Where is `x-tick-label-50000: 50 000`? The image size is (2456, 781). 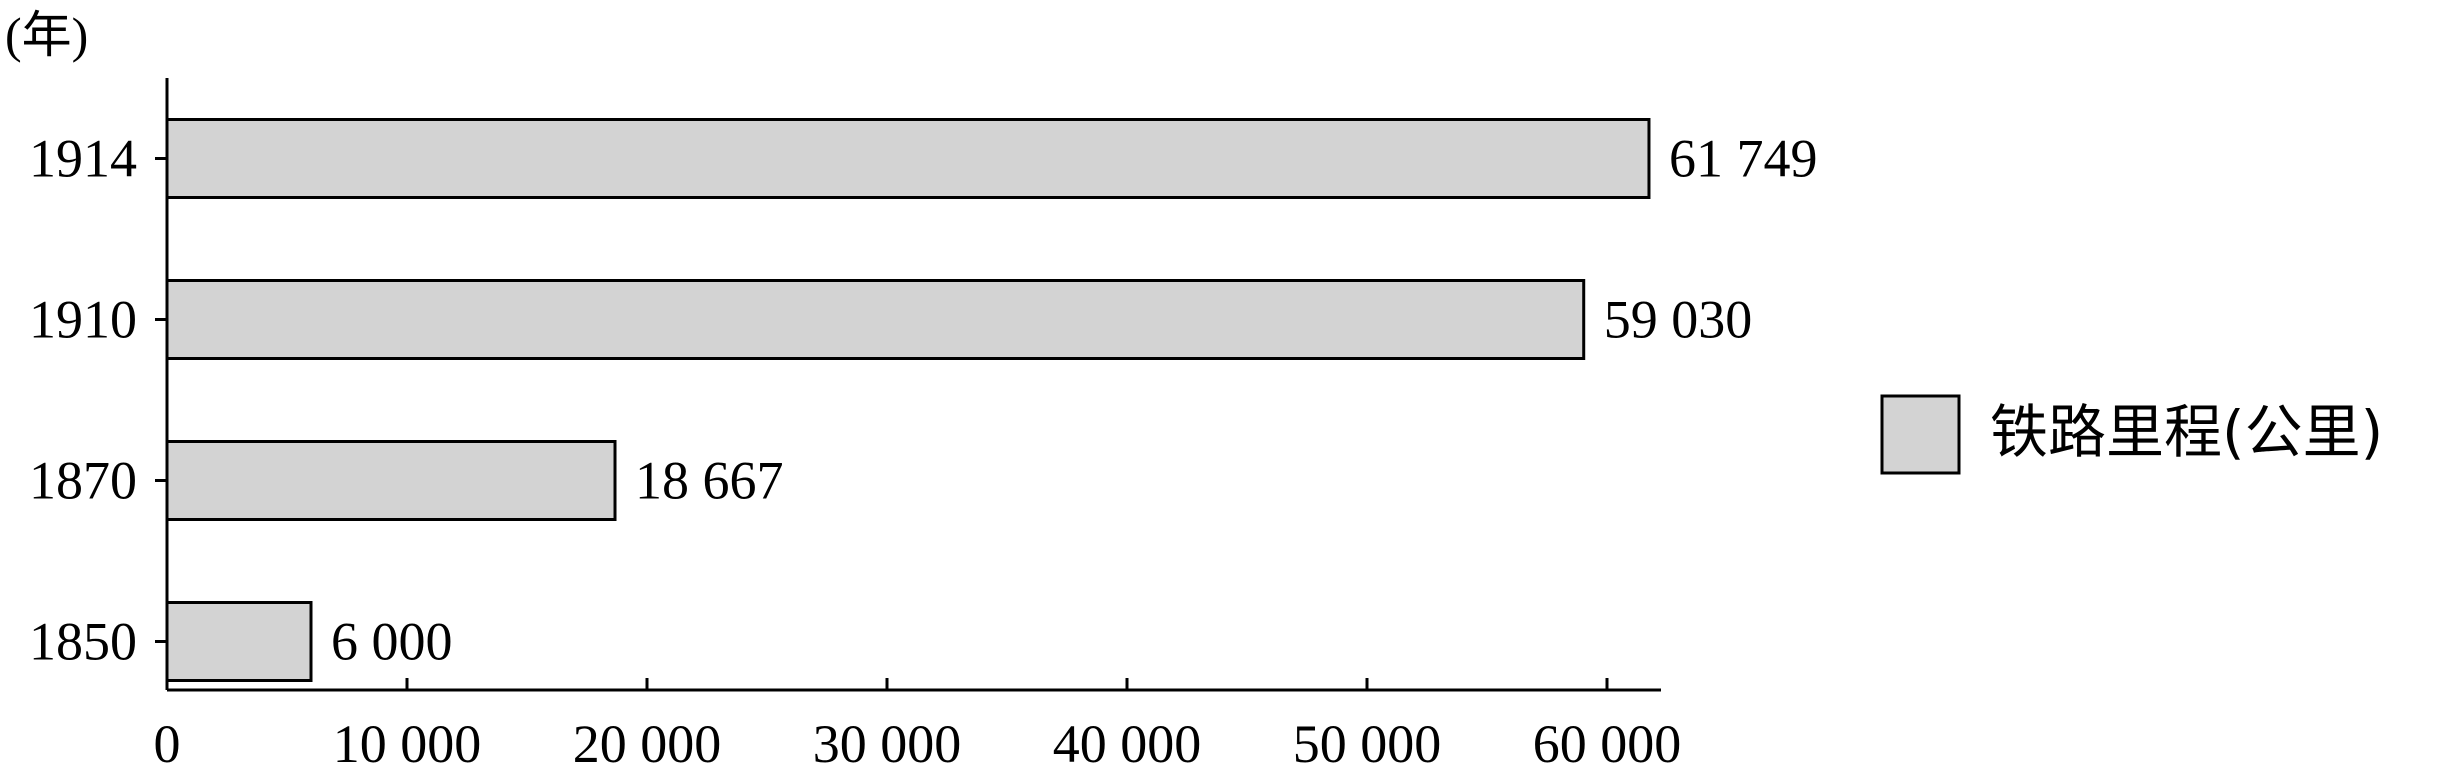 x-tick-label-50000: 50 000 is located at coordinates (1367, 744).